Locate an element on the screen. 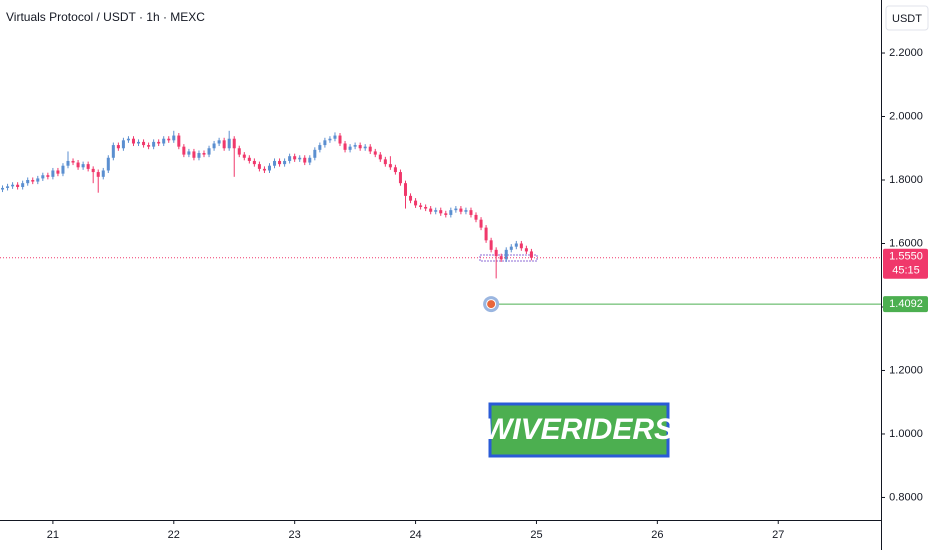  target-box is located at coordinates (905, 304).